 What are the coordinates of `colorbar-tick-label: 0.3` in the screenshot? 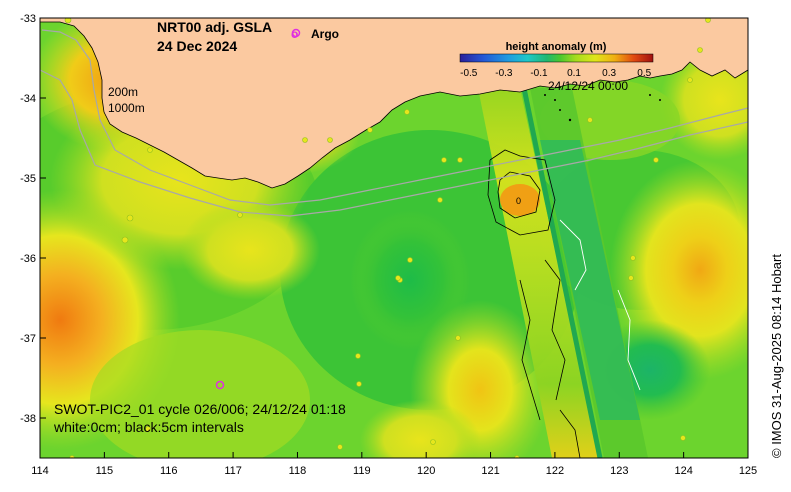 It's located at (609, 73).